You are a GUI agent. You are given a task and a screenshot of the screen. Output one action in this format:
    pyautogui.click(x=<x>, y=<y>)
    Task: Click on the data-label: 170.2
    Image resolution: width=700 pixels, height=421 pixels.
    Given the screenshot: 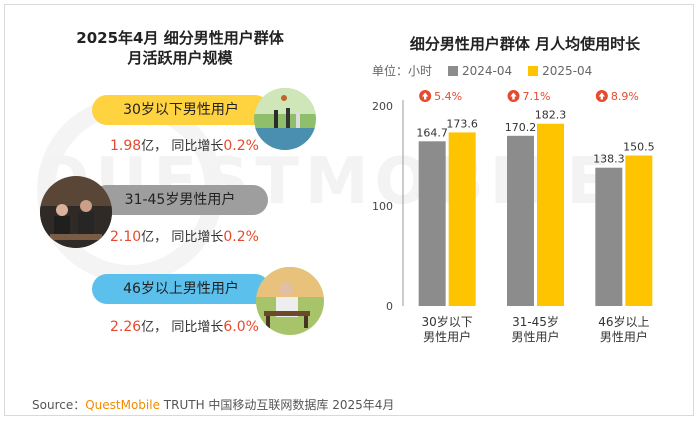 What is the action you would take?
    pyautogui.click(x=521, y=127)
    